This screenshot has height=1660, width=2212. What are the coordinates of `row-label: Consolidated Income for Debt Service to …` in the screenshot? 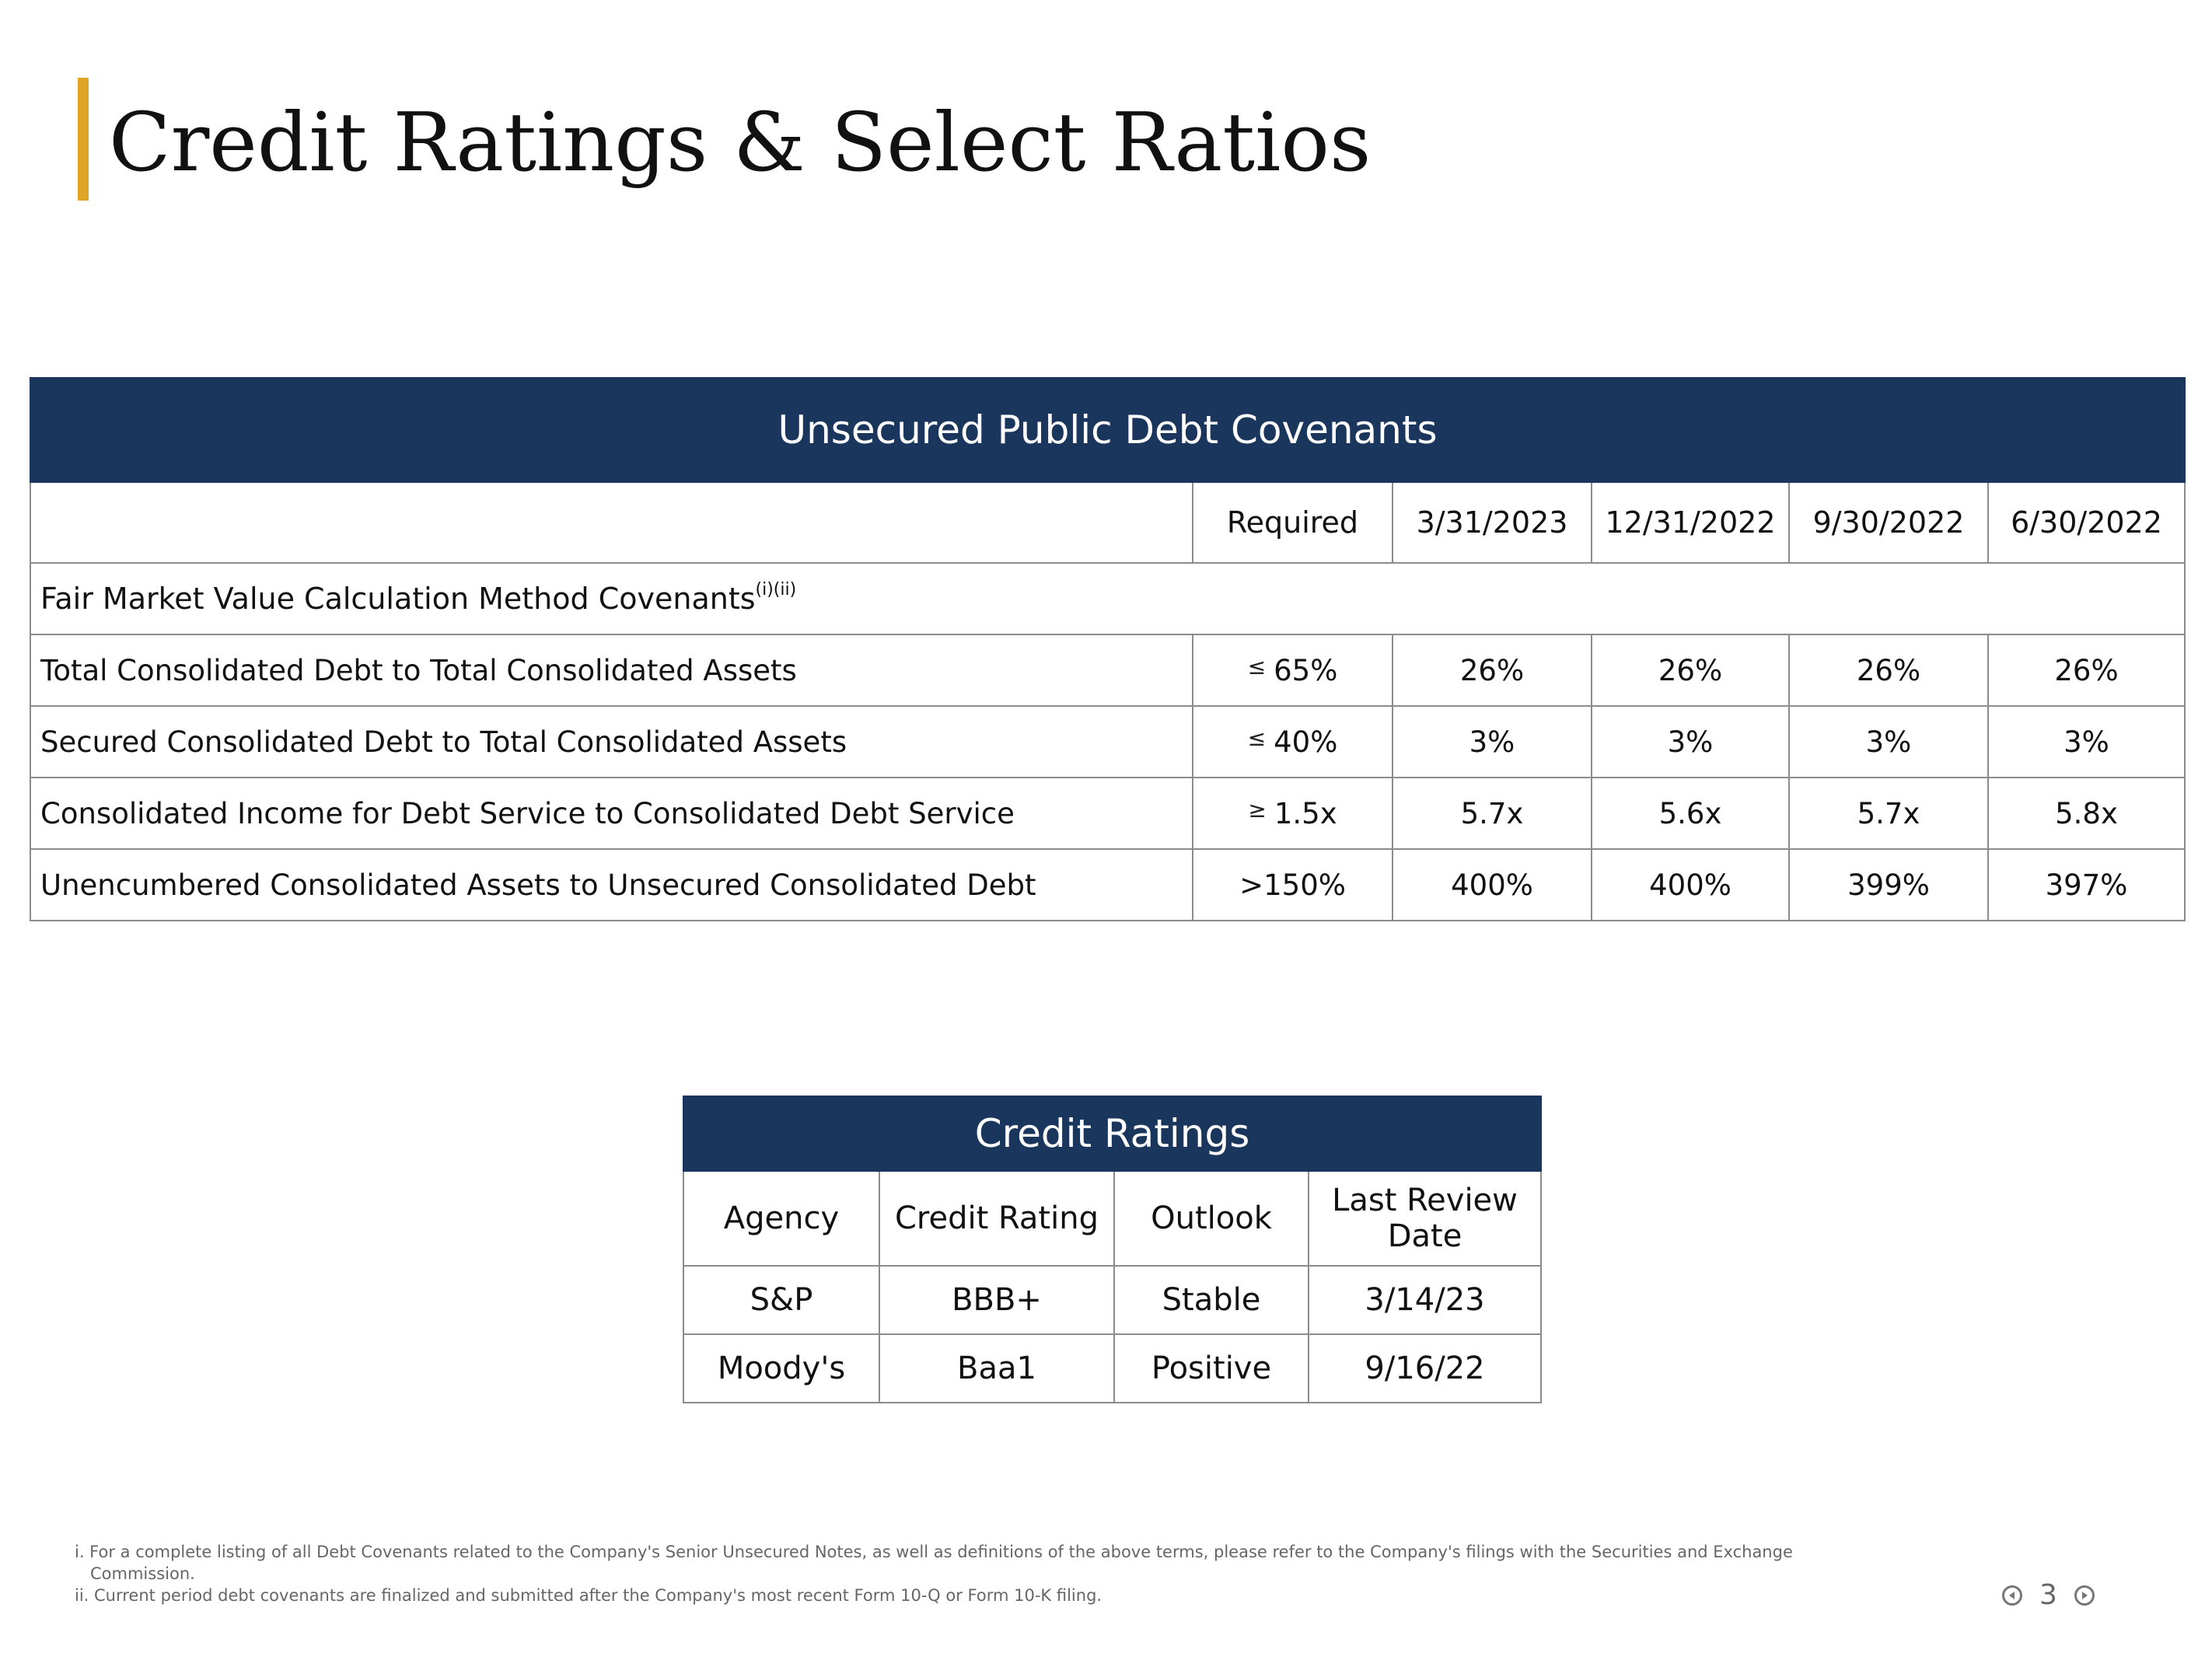 It's located at (611, 813).